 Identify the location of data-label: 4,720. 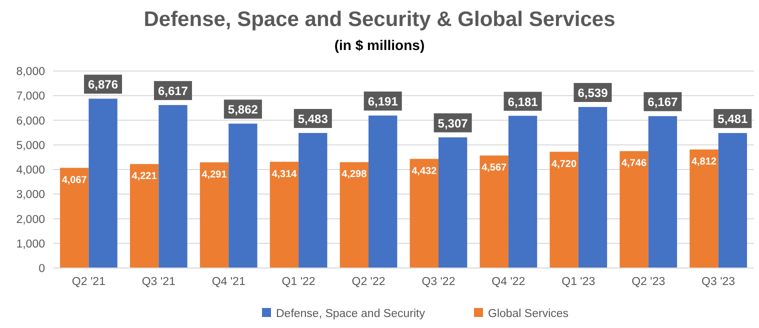
(565, 164).